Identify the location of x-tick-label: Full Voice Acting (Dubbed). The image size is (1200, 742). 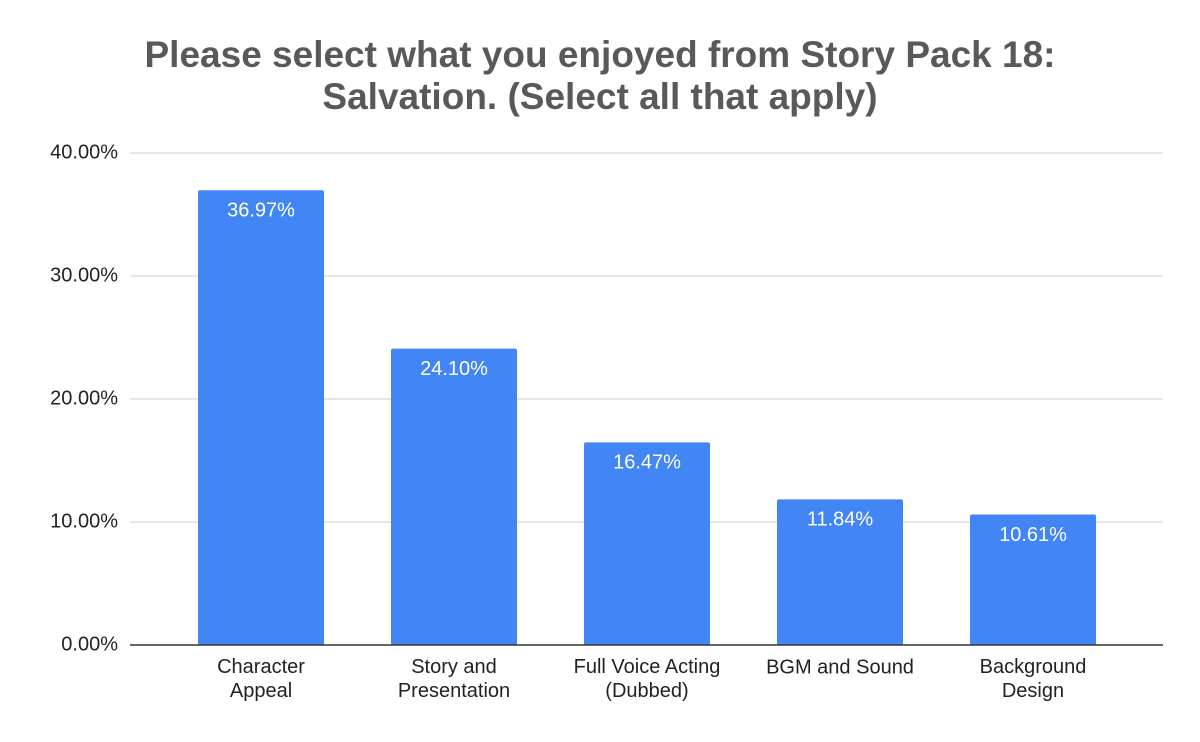
(647, 679).